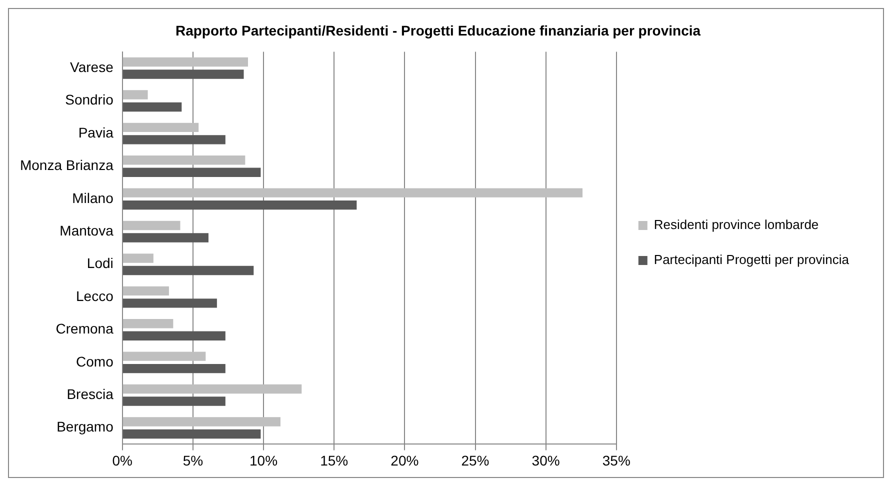 This screenshot has height=486, width=892. Describe the element at coordinates (95, 296) in the screenshot. I see `y-tick-label: Lecco` at that location.